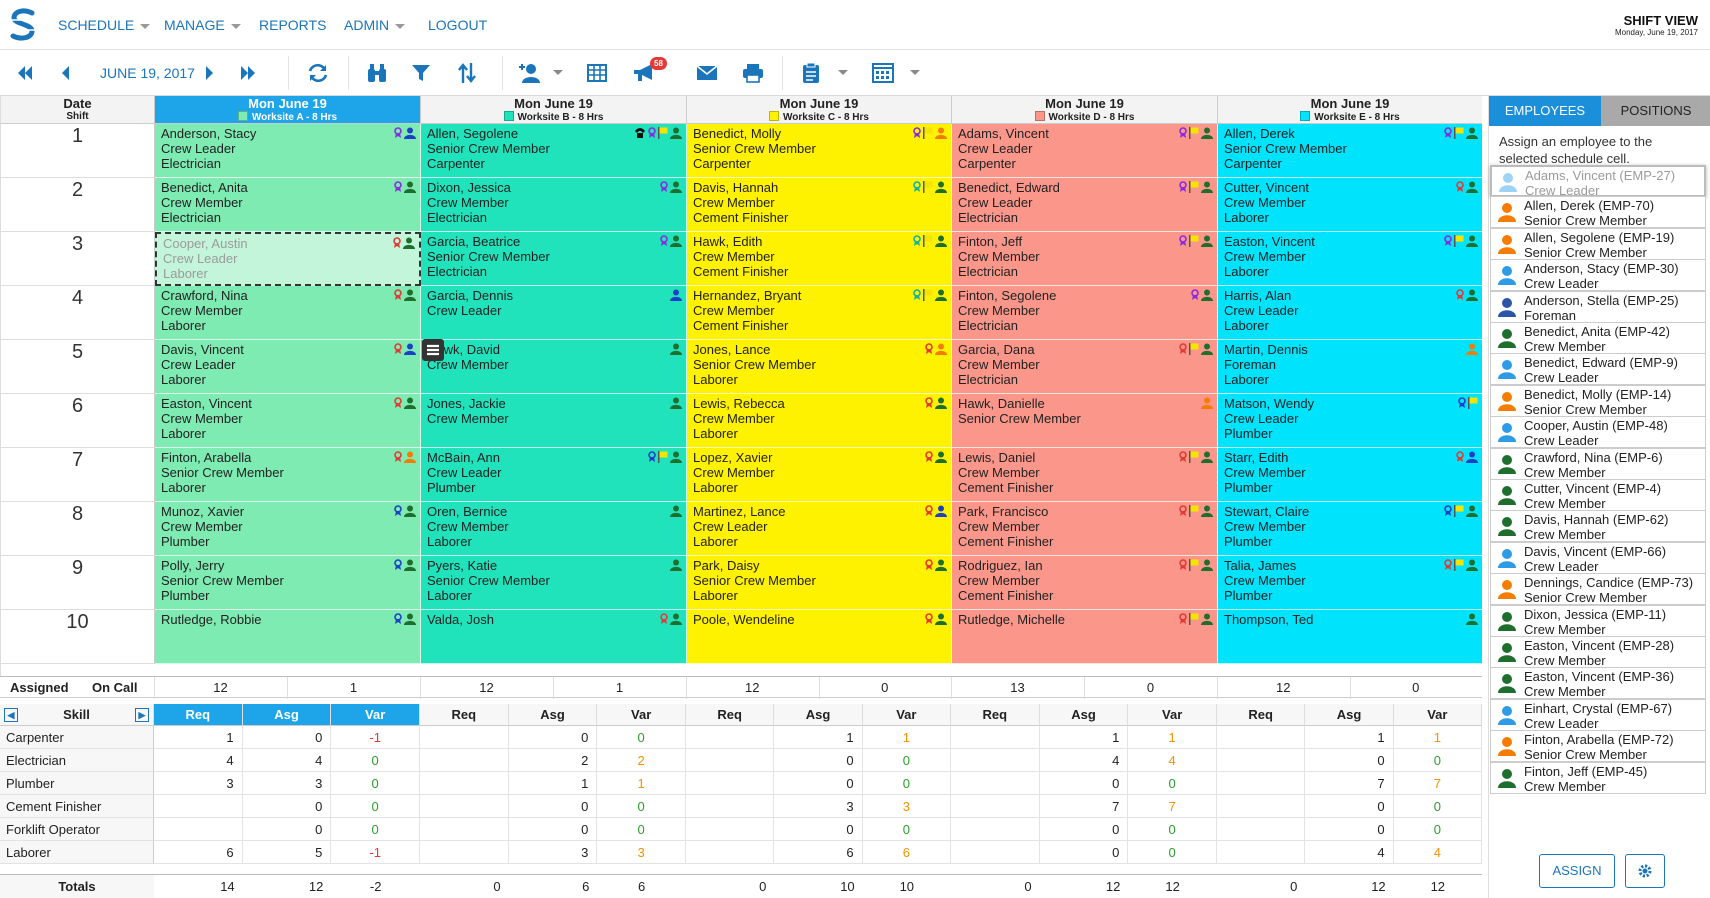 This screenshot has height=898, width=1710. Describe the element at coordinates (1598, 181) in the screenshot. I see `employee-list-item: Adams, Vincent (EMP-27) Crew Leader` at that location.